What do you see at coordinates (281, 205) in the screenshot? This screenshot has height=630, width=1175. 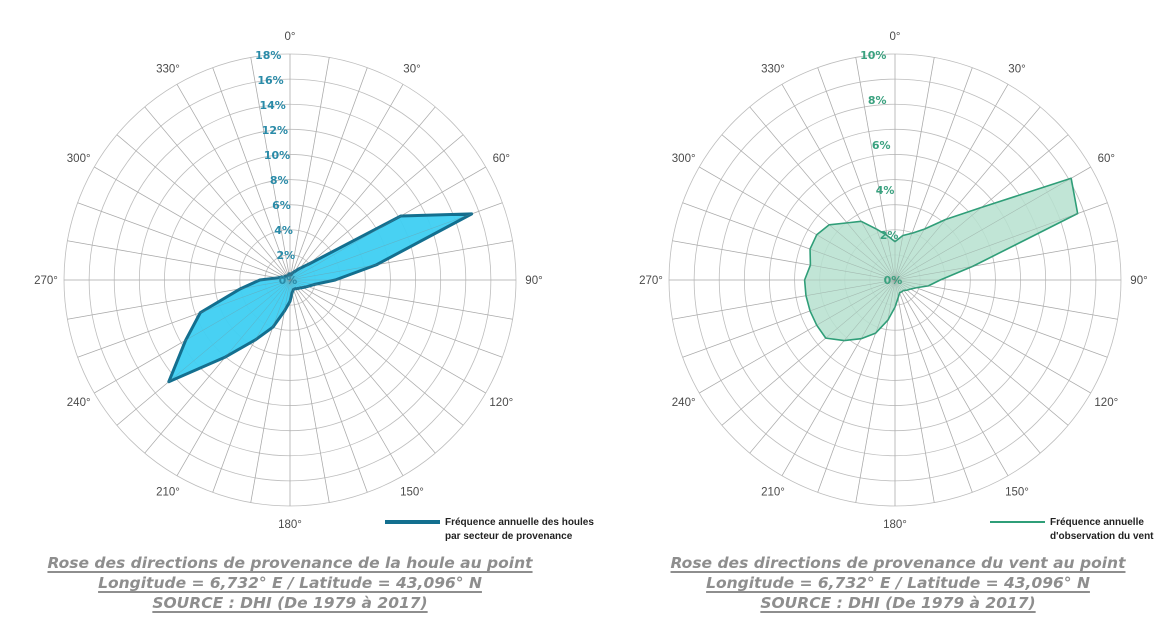 I see `wave-radial-tick-label: 6%` at bounding box center [281, 205].